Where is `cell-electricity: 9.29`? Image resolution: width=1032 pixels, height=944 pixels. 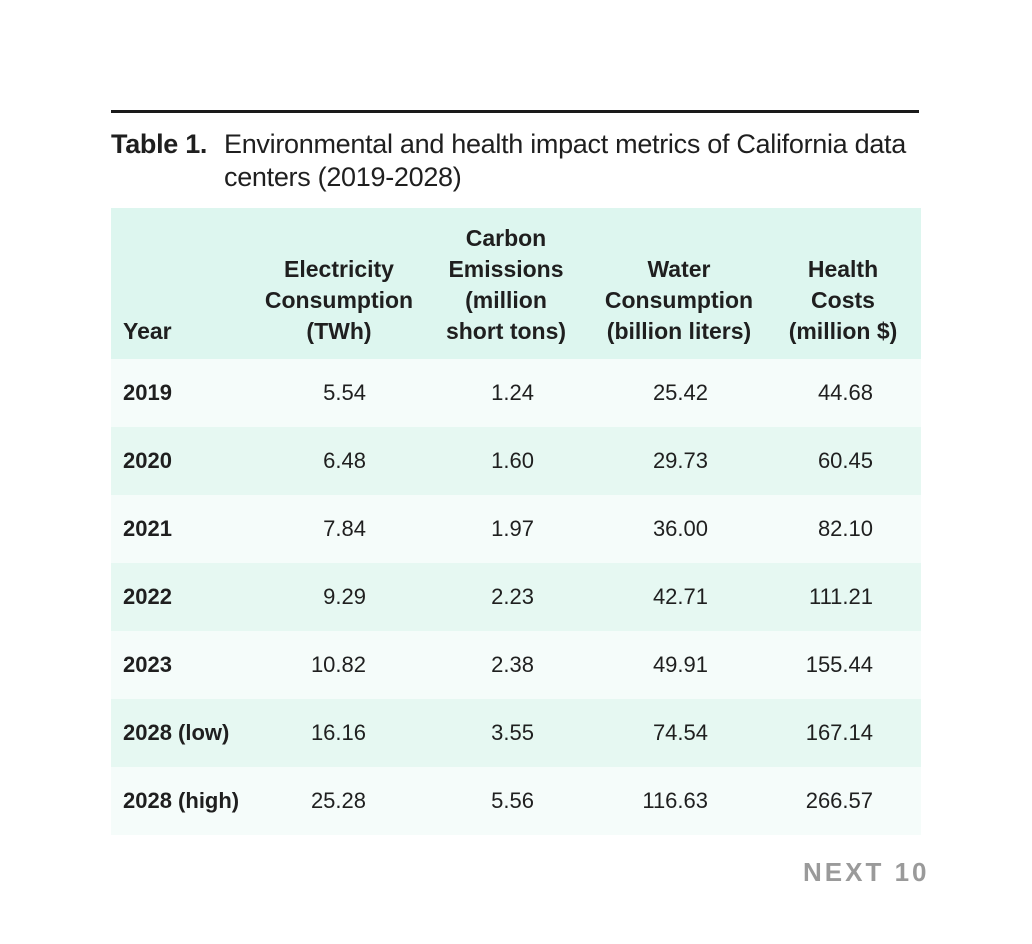
cell-electricity: 9.29 is located at coordinates (344, 596).